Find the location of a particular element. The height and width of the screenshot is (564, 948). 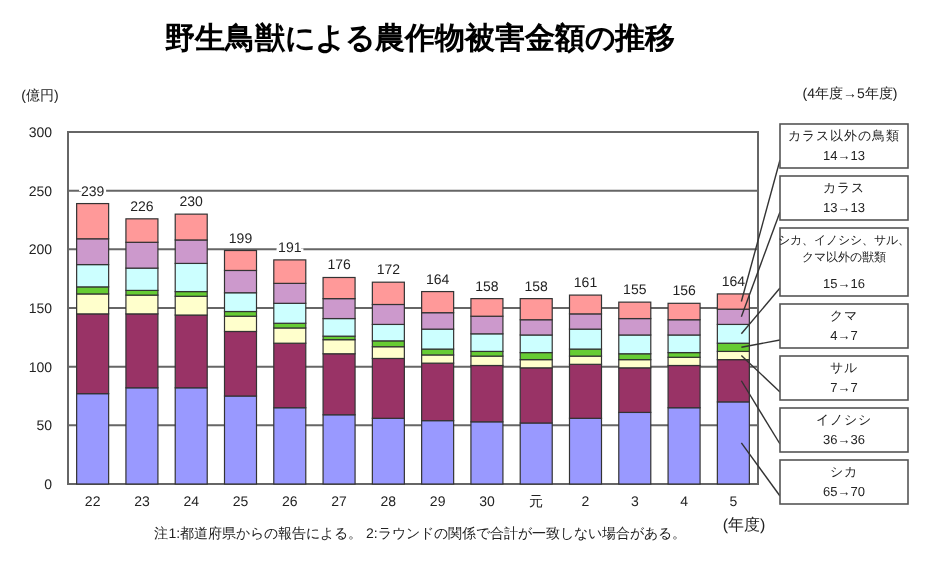

chart-title: 野生鳥獣による農作物被害金額の推移 is located at coordinates (420, 38).